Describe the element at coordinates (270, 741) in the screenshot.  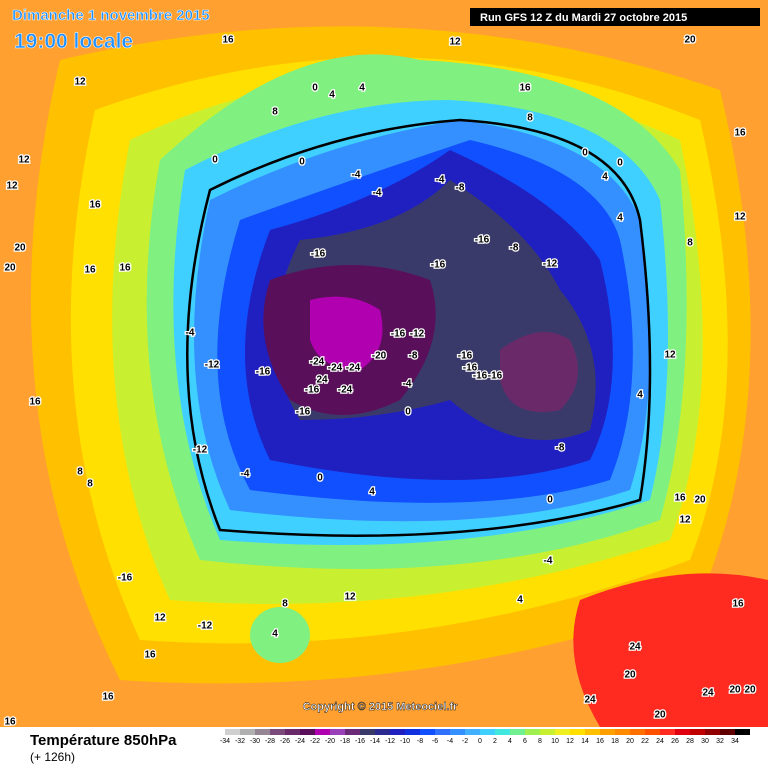
I see `scale-label: -28` at that location.